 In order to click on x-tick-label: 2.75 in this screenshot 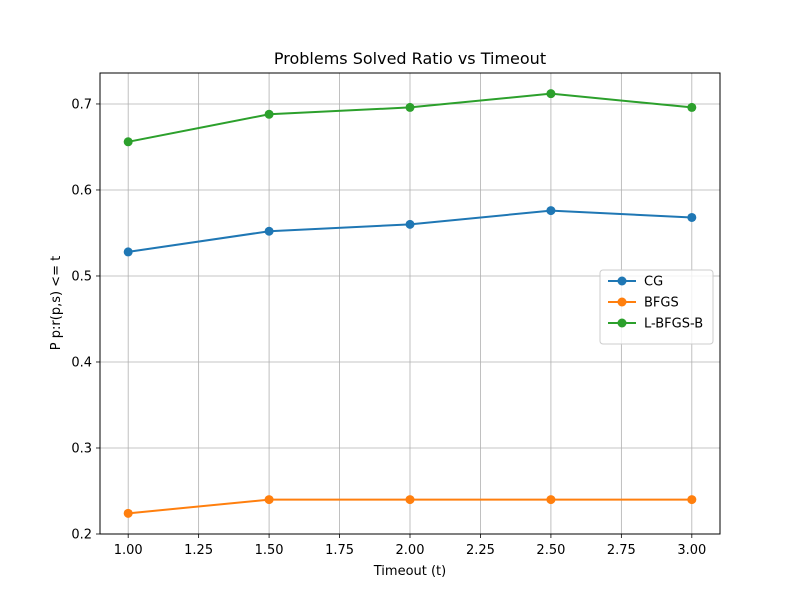, I will do `click(621, 550)`.